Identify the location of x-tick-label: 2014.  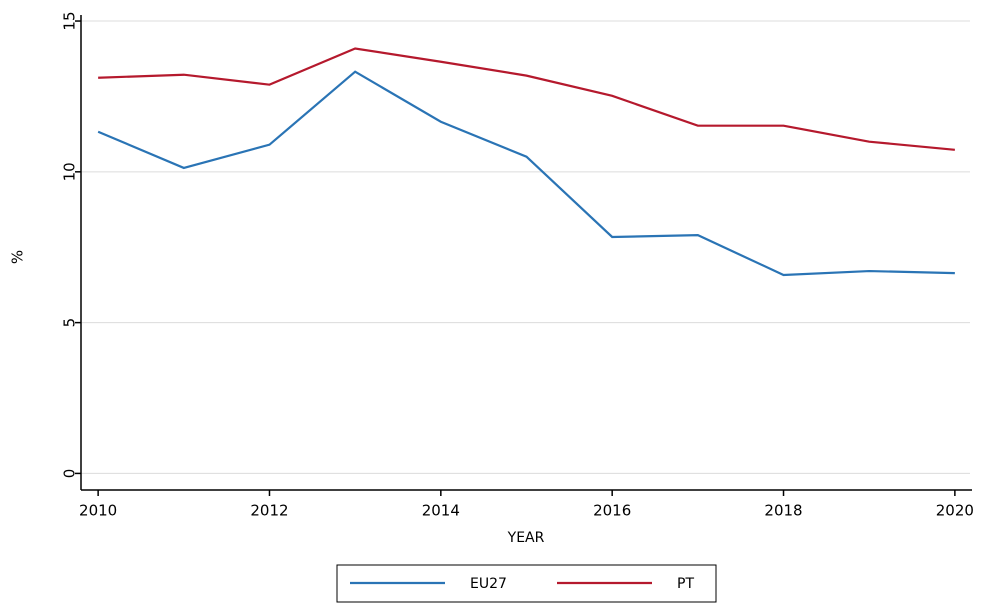
(441, 511).